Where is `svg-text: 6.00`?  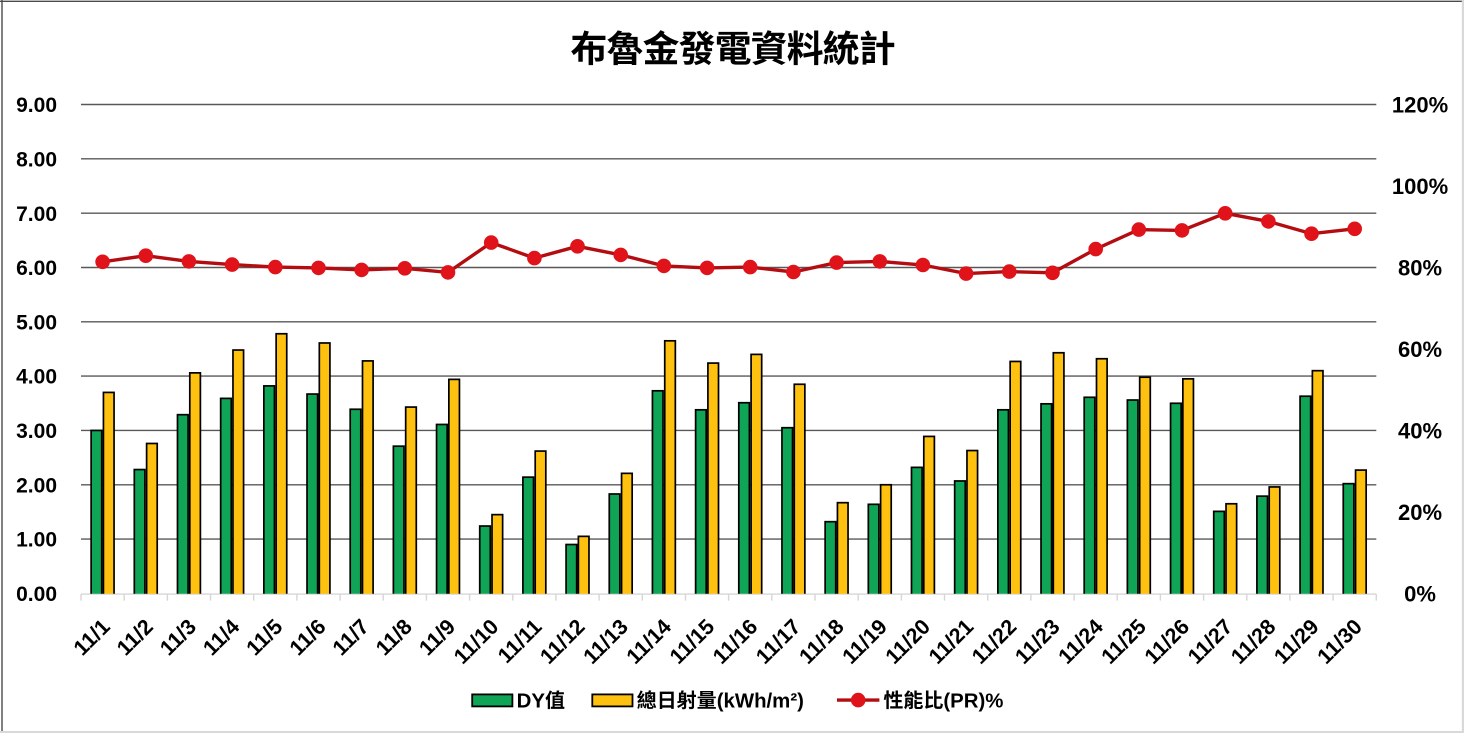
svg-text: 6.00 is located at coordinates (36, 268).